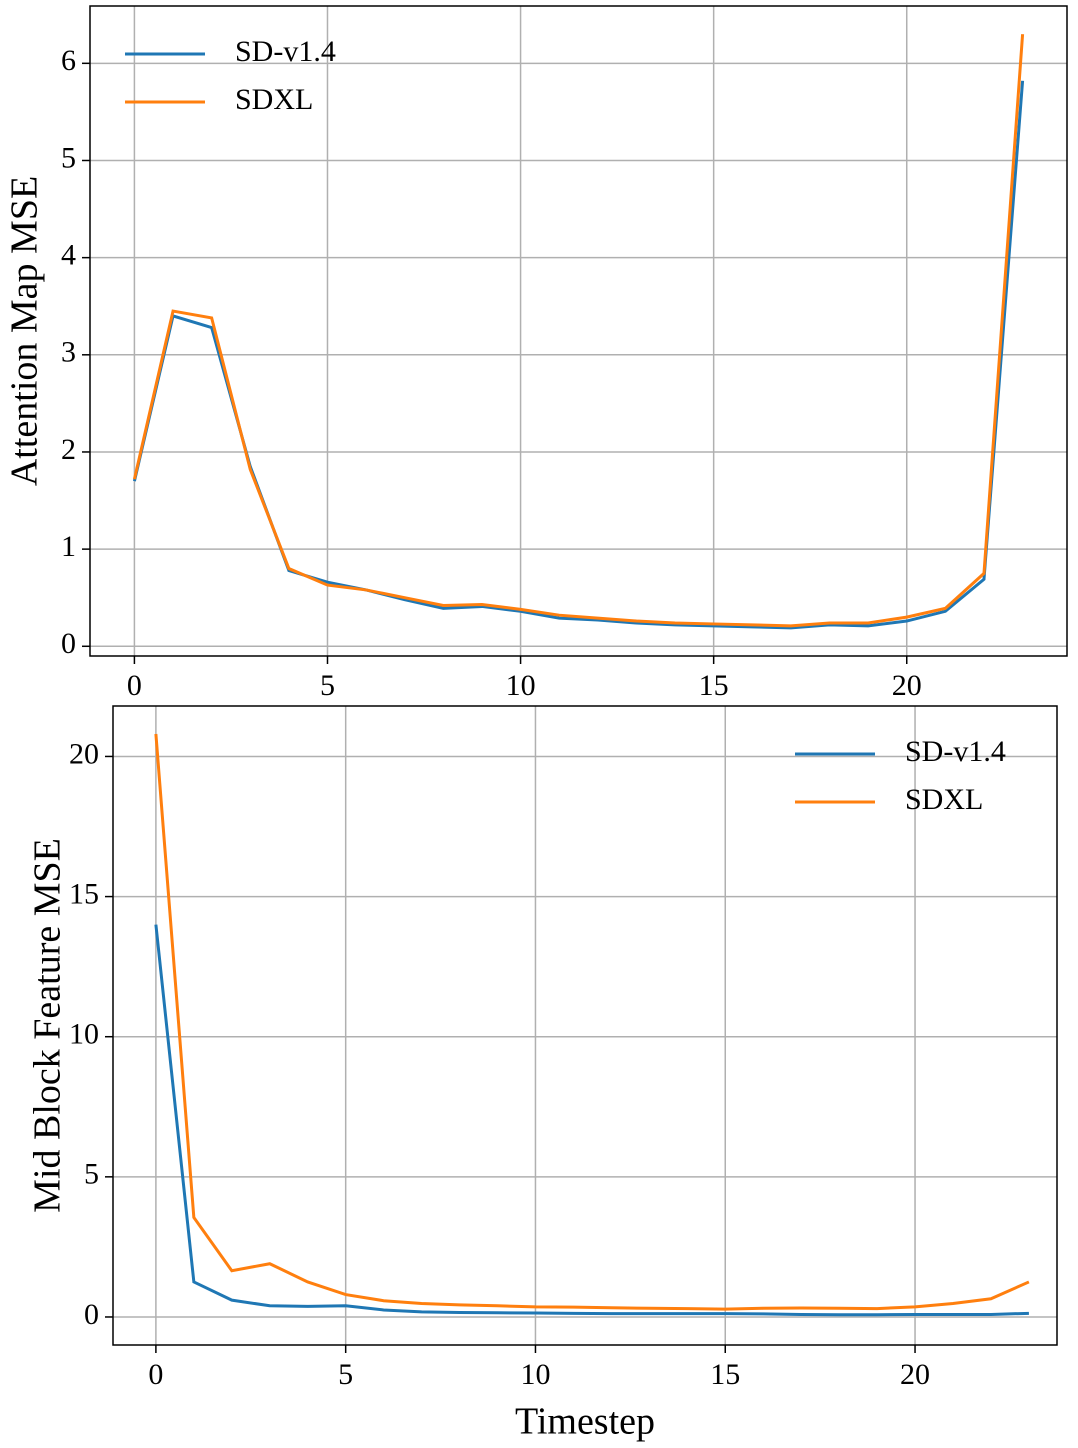 This screenshot has height=1448, width=1078. I want to click on y-tick-label: 10, so click(84, 1034).